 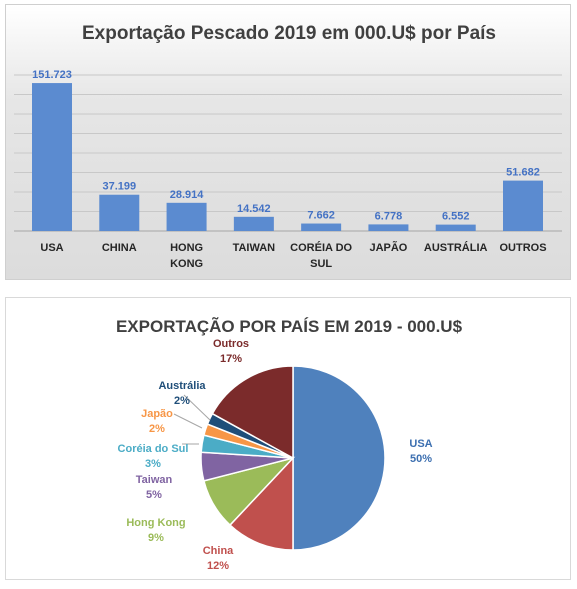 What do you see at coordinates (421, 459) in the screenshot?
I see `pie-slice-percent: 50%` at bounding box center [421, 459].